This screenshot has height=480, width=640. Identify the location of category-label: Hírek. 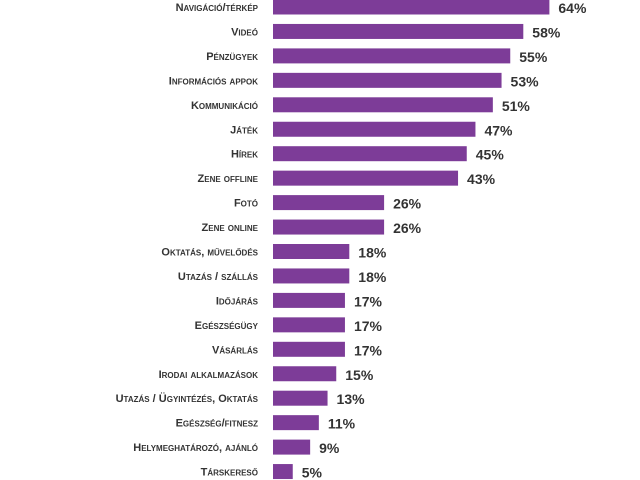
(244, 155).